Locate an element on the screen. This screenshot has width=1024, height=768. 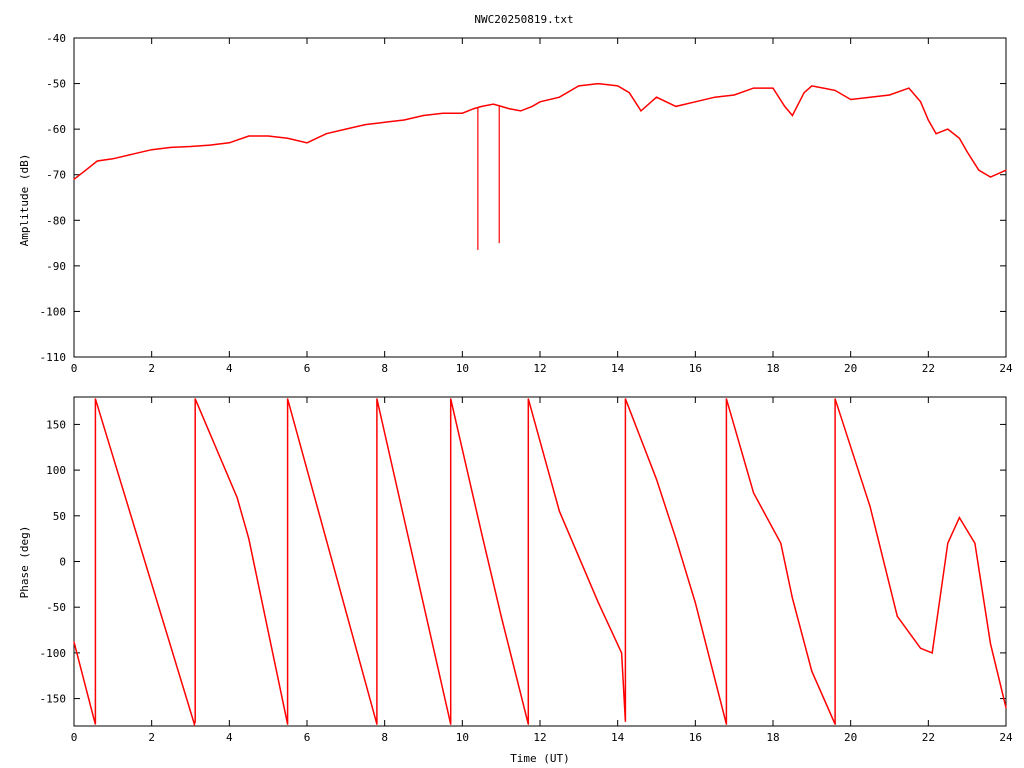
phase-y-tick-label: 50 is located at coordinates (59, 516).